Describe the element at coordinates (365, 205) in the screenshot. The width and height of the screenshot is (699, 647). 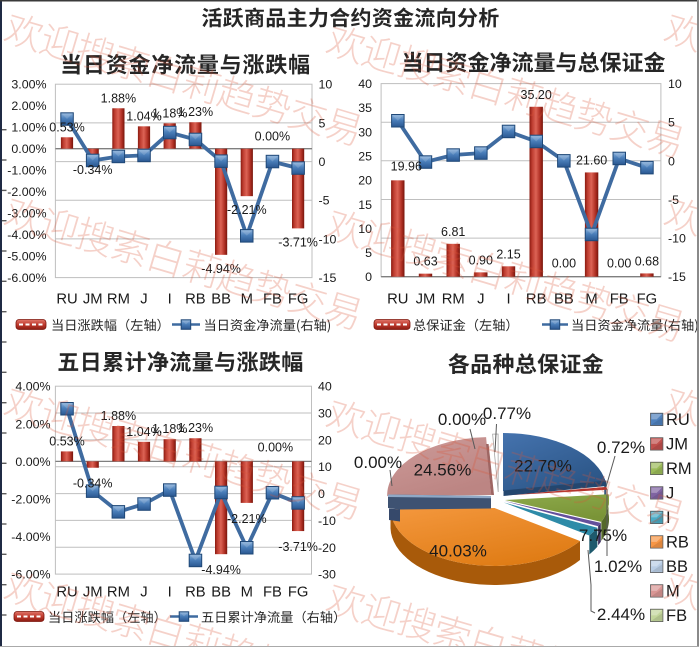
I see `svg-text: 15` at that location.